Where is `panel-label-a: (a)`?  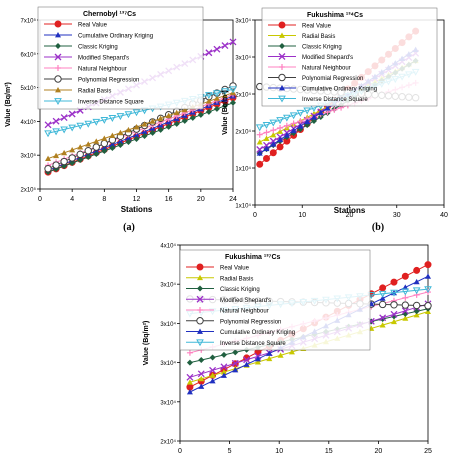
panel-label-a: (a) is located at coordinates (129, 227).